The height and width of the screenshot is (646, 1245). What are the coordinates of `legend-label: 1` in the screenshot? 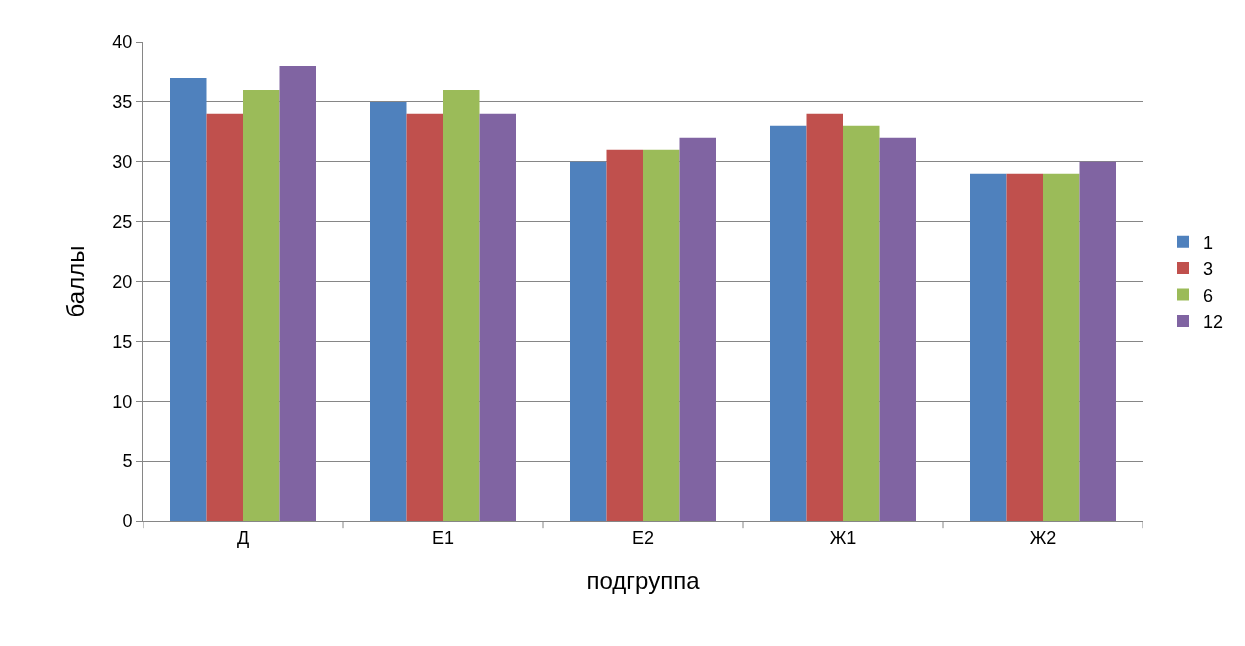 It's located at (1208, 242).